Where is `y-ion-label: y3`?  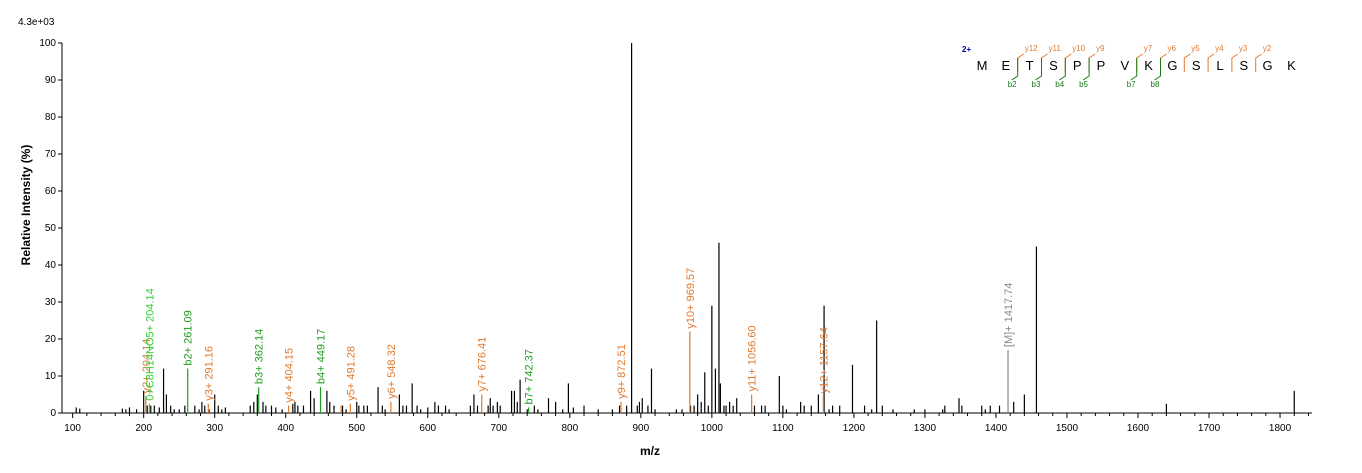
y-ion-label: y3 is located at coordinates (1243, 48).